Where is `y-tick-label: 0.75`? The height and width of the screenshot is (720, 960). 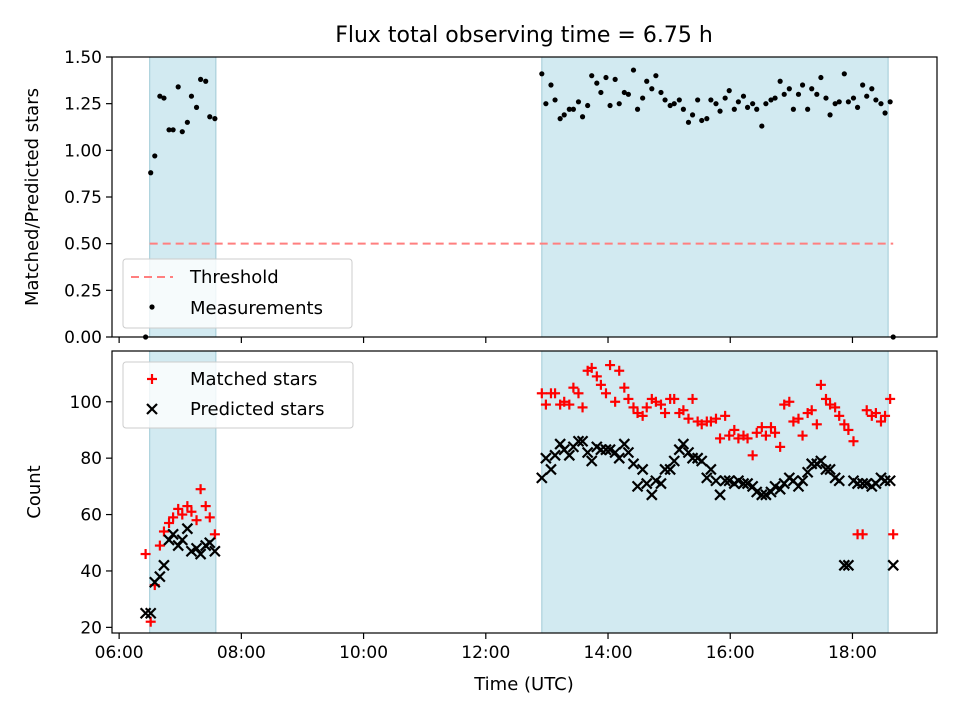 y-tick-label: 0.75 is located at coordinates (83, 198).